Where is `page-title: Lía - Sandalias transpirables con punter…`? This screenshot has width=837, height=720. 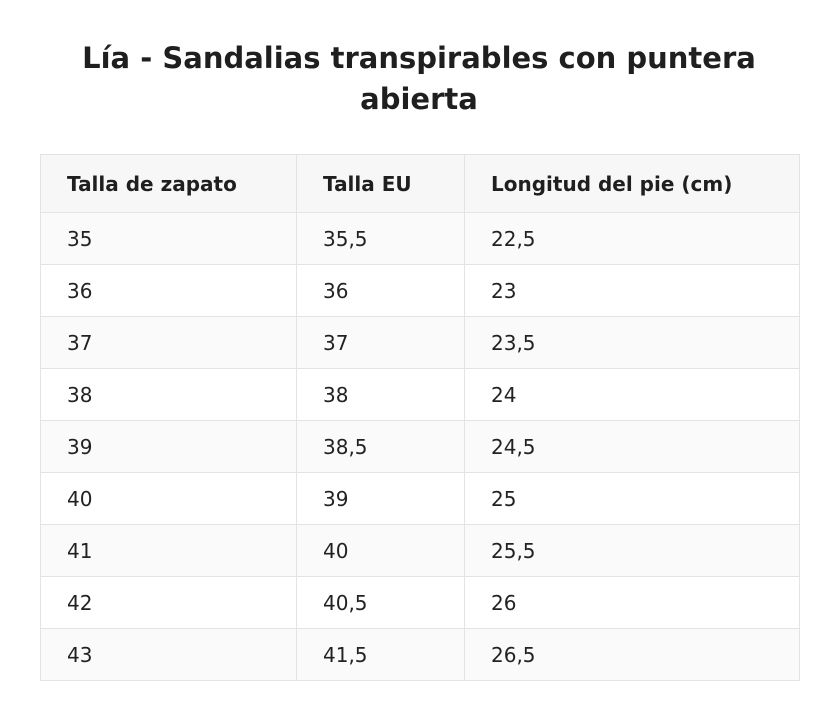 page-title: Lía - Sandalias transpirables con punter… is located at coordinates (419, 78).